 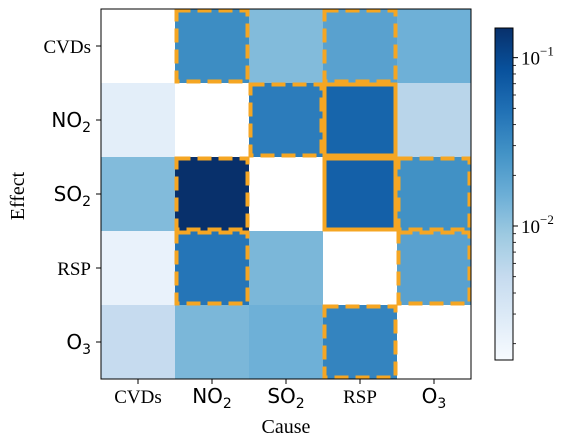 What do you see at coordinates (138, 397) in the screenshot?
I see `x-tick-label: CVDs` at bounding box center [138, 397].